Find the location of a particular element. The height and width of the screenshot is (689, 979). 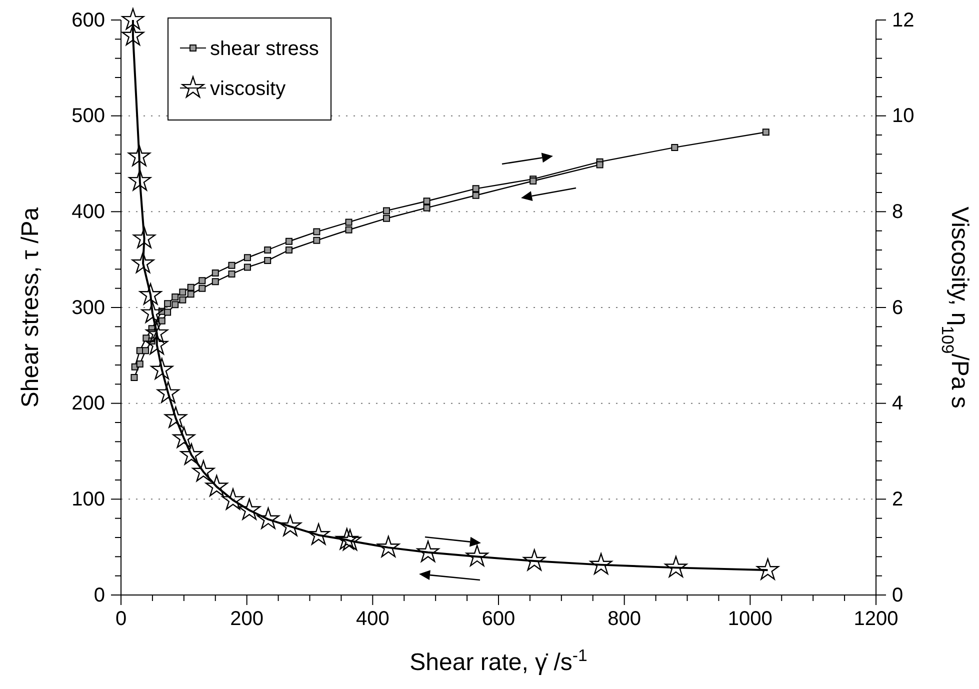

x-tick-label: 600 is located at coordinates (499, 619).